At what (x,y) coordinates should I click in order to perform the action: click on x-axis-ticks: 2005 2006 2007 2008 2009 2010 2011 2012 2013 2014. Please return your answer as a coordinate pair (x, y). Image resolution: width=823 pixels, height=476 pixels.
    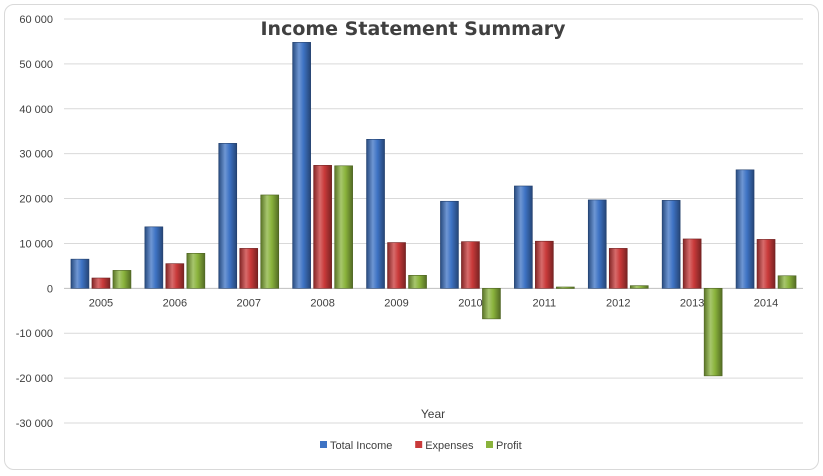
    Looking at the image, I should click on (434, 303).